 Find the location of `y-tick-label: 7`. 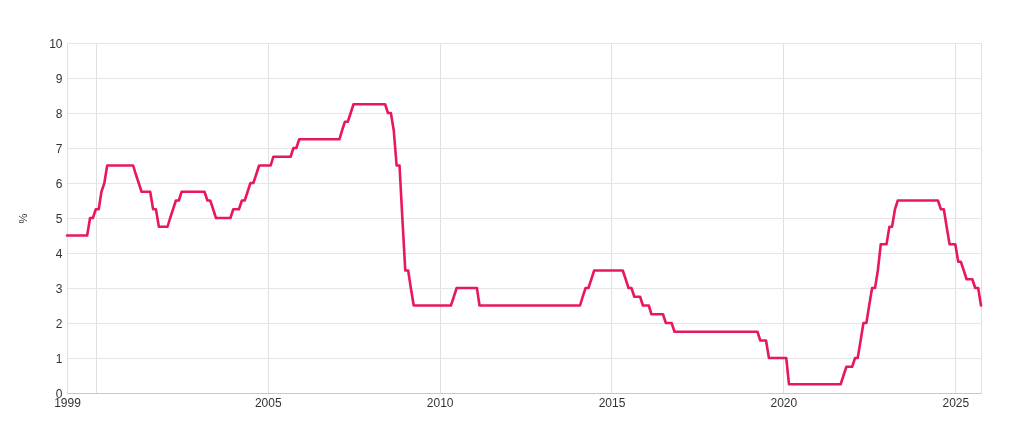

y-tick-label: 7 is located at coordinates (59, 148).